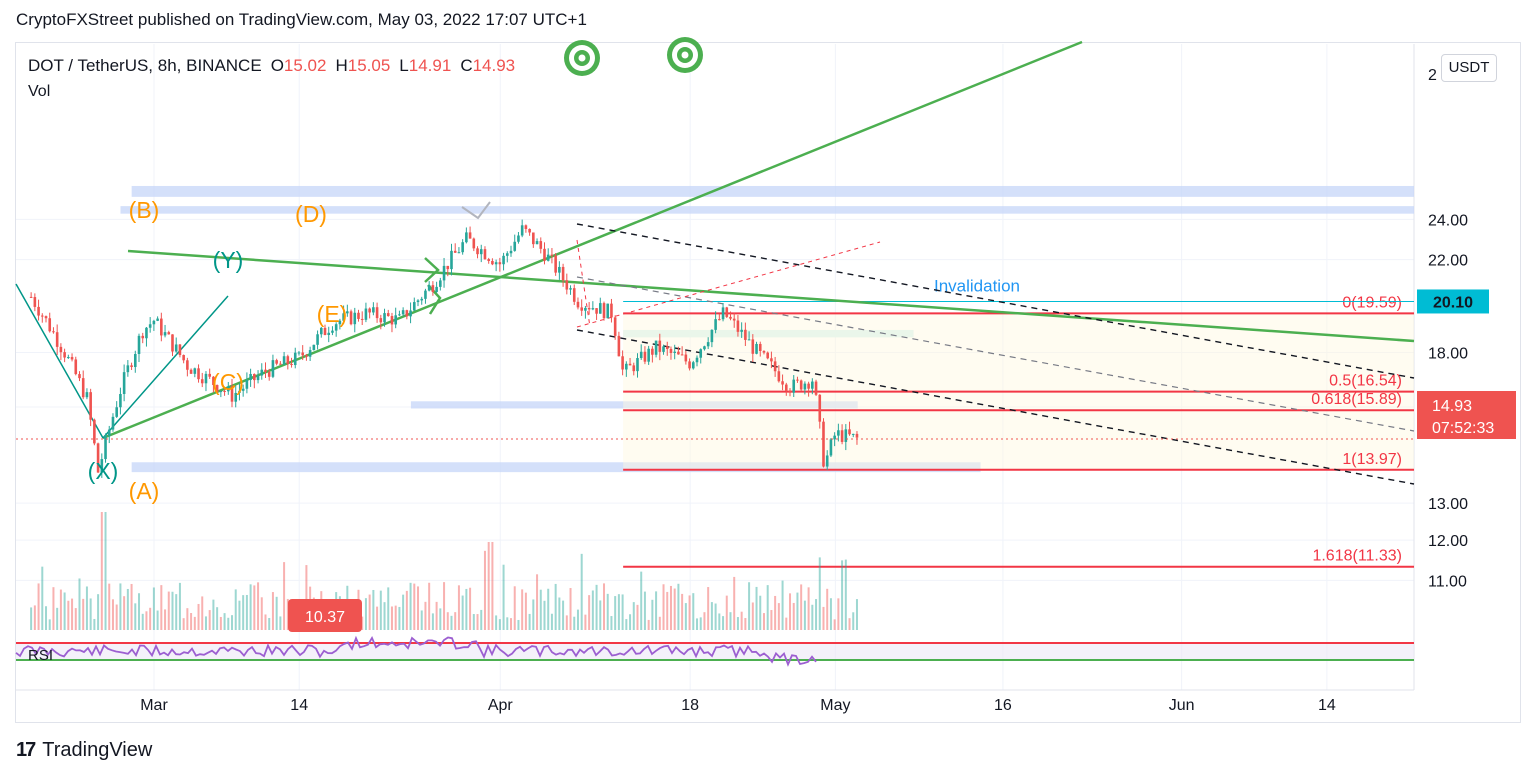 This screenshot has width=1536, height=779. I want to click on channel-mid, so click(995, 354).